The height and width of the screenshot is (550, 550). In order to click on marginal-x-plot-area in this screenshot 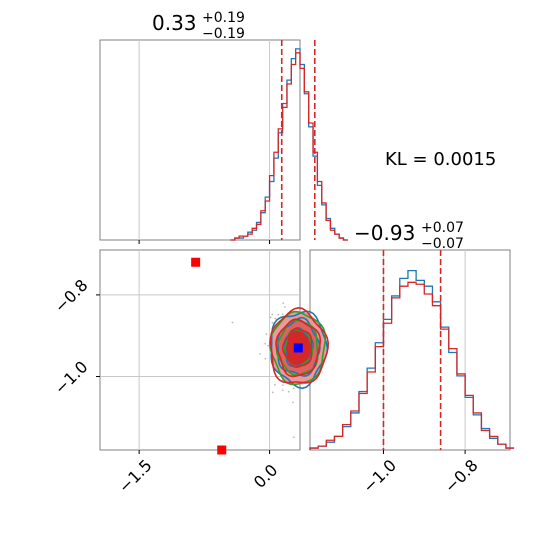, I will do `click(243, 140)`.